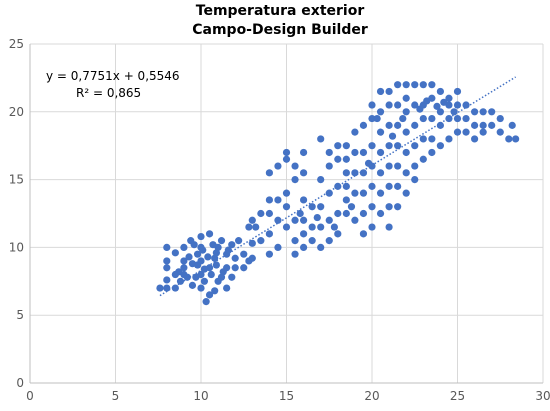 Image resolution: width=550 pixels, height=411 pixels. Describe the element at coordinates (20, 383) in the screenshot. I see `y-tick-label: 0` at that location.